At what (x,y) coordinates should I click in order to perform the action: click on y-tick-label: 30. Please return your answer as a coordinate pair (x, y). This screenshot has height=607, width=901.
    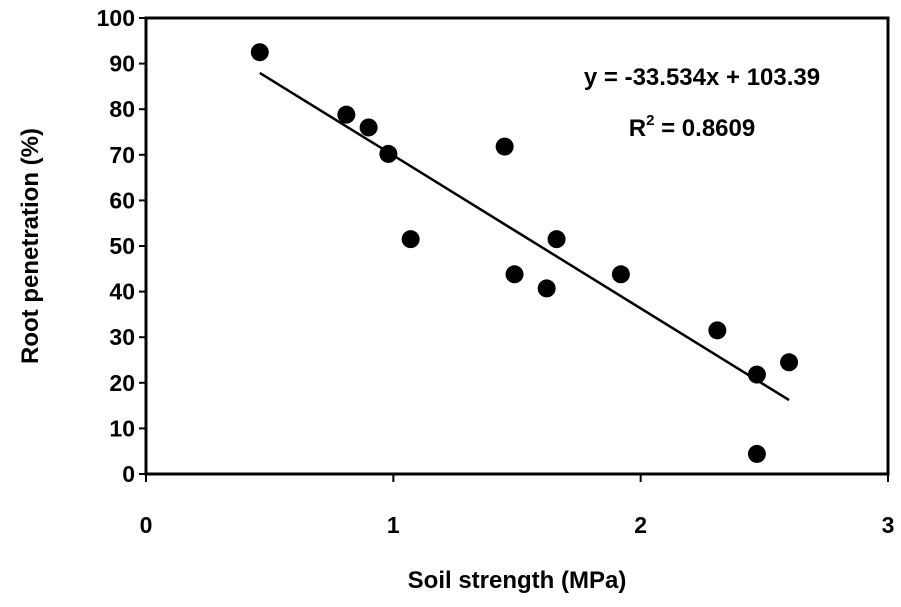
    Looking at the image, I should click on (122, 337).